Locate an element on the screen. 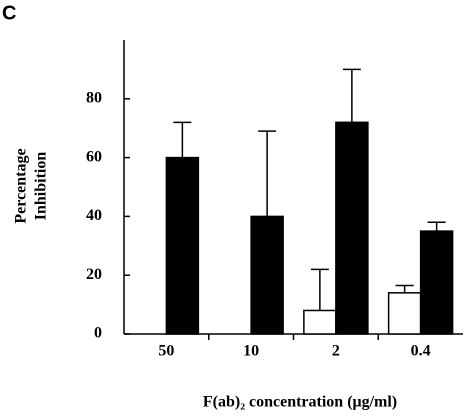 Image resolution: width=474 pixels, height=419 pixels. panel-label: C is located at coordinates (9, 13).